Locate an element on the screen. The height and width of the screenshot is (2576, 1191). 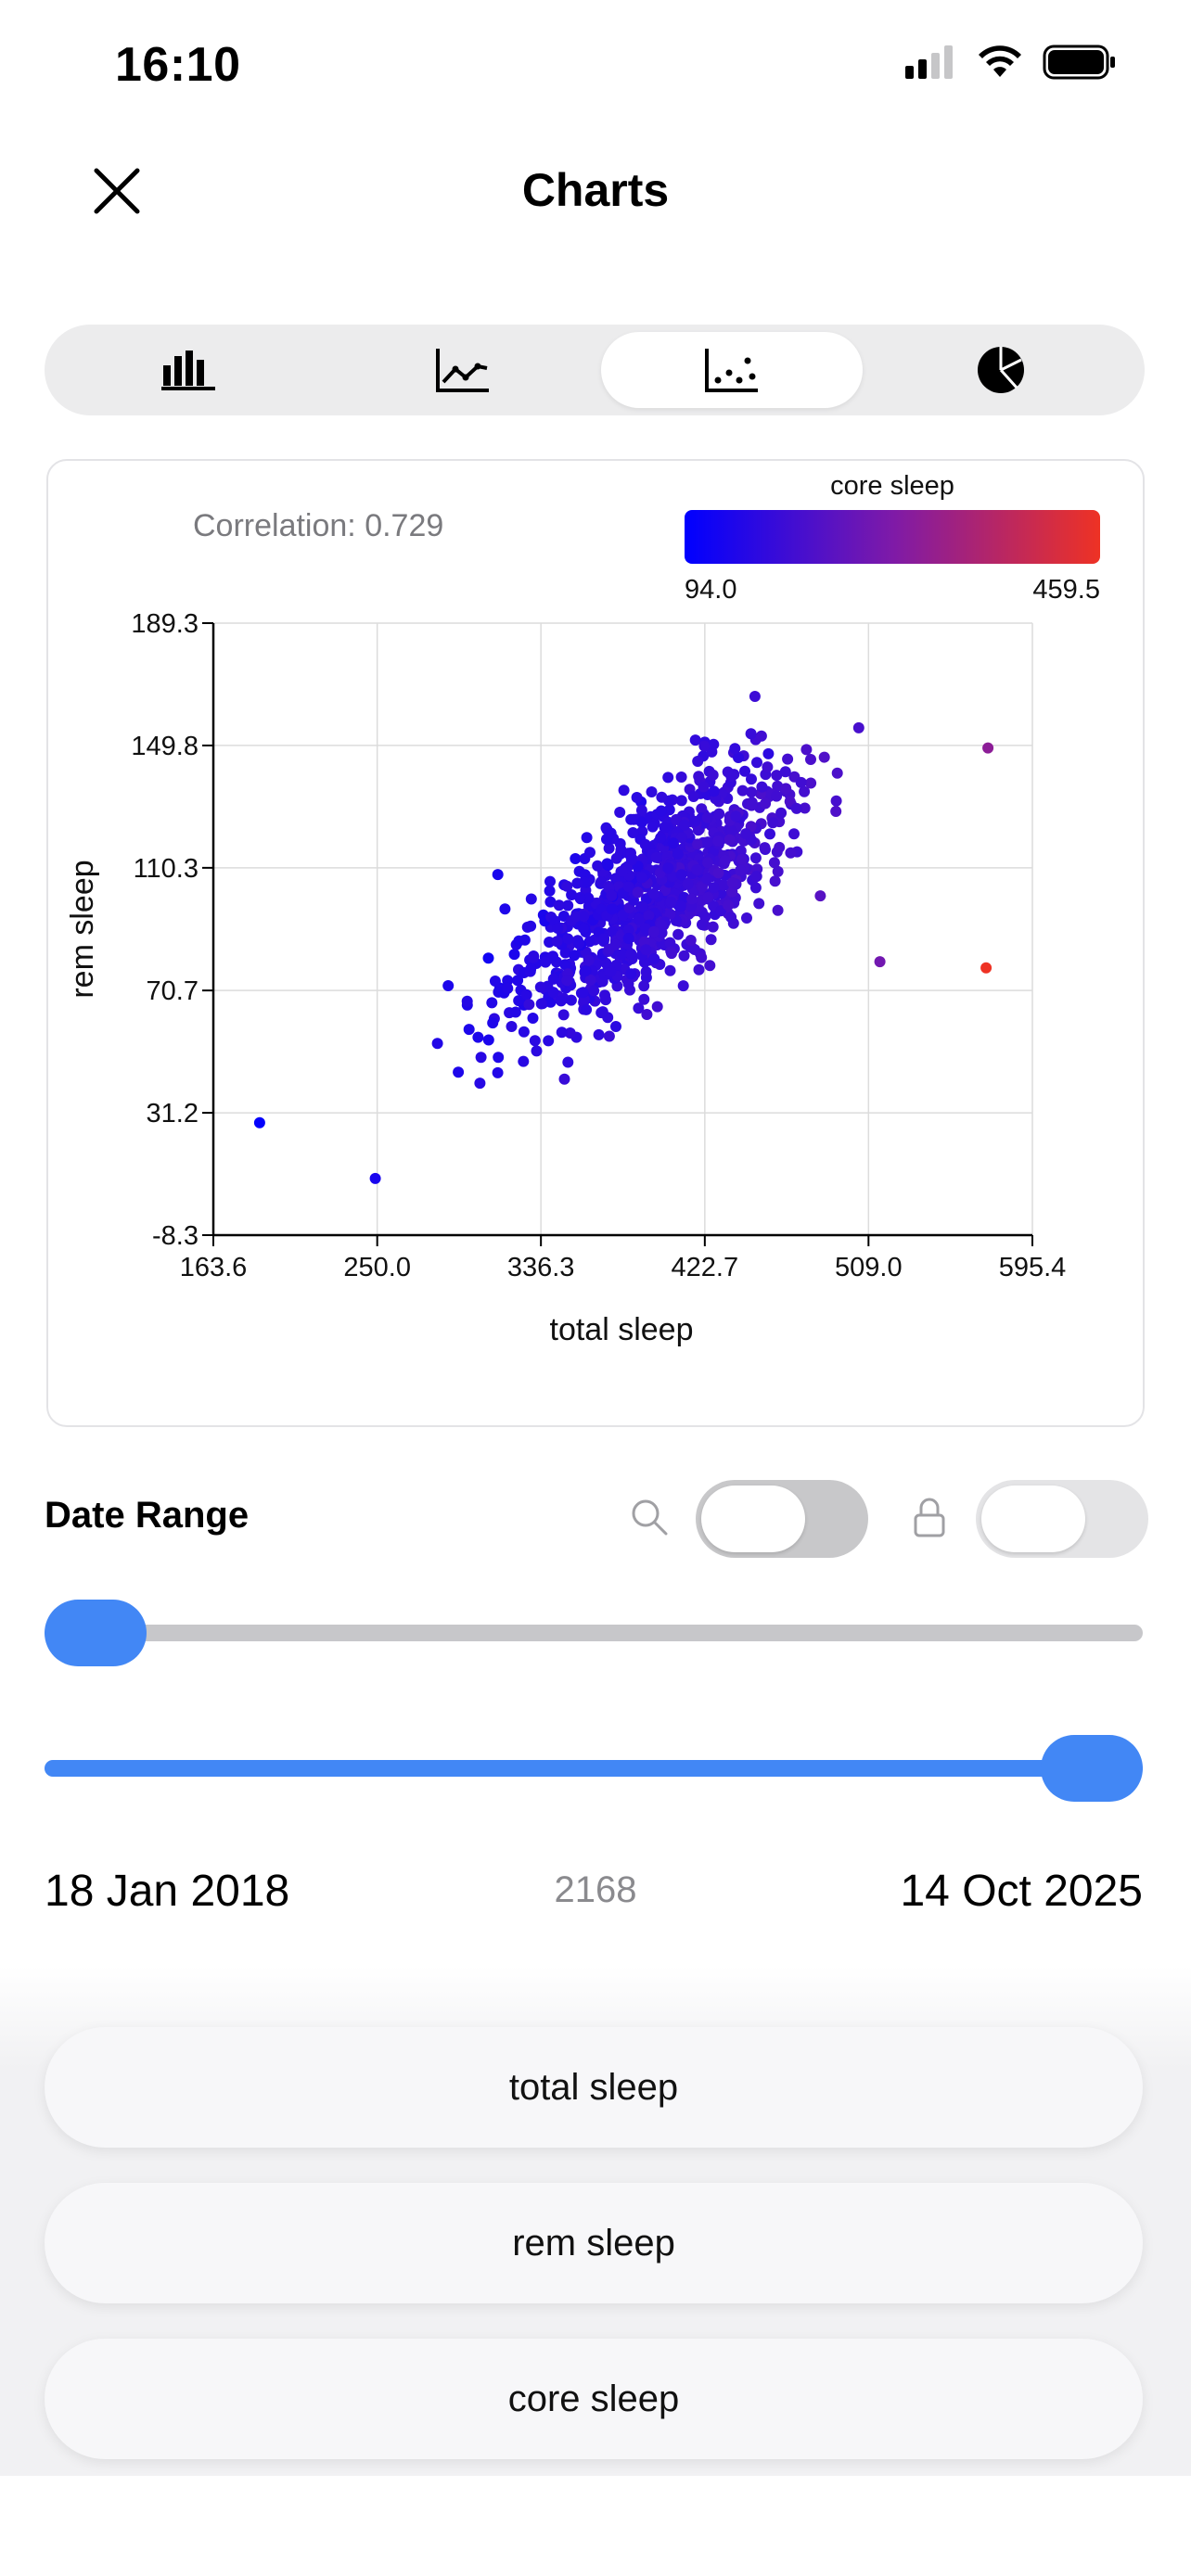
status-time: 16:10 is located at coordinates (178, 65).